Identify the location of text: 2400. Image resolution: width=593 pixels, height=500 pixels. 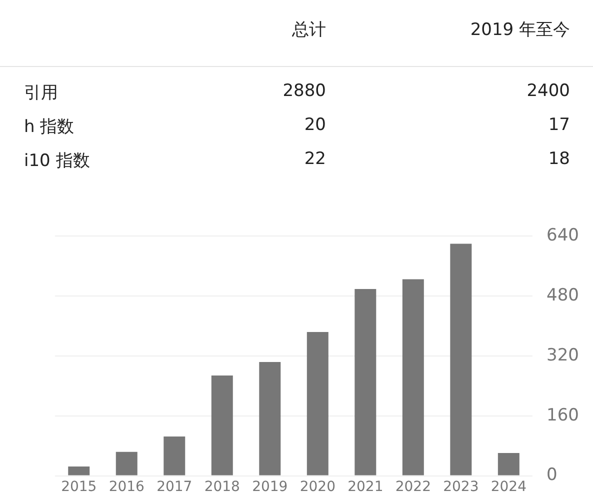
(548, 91).